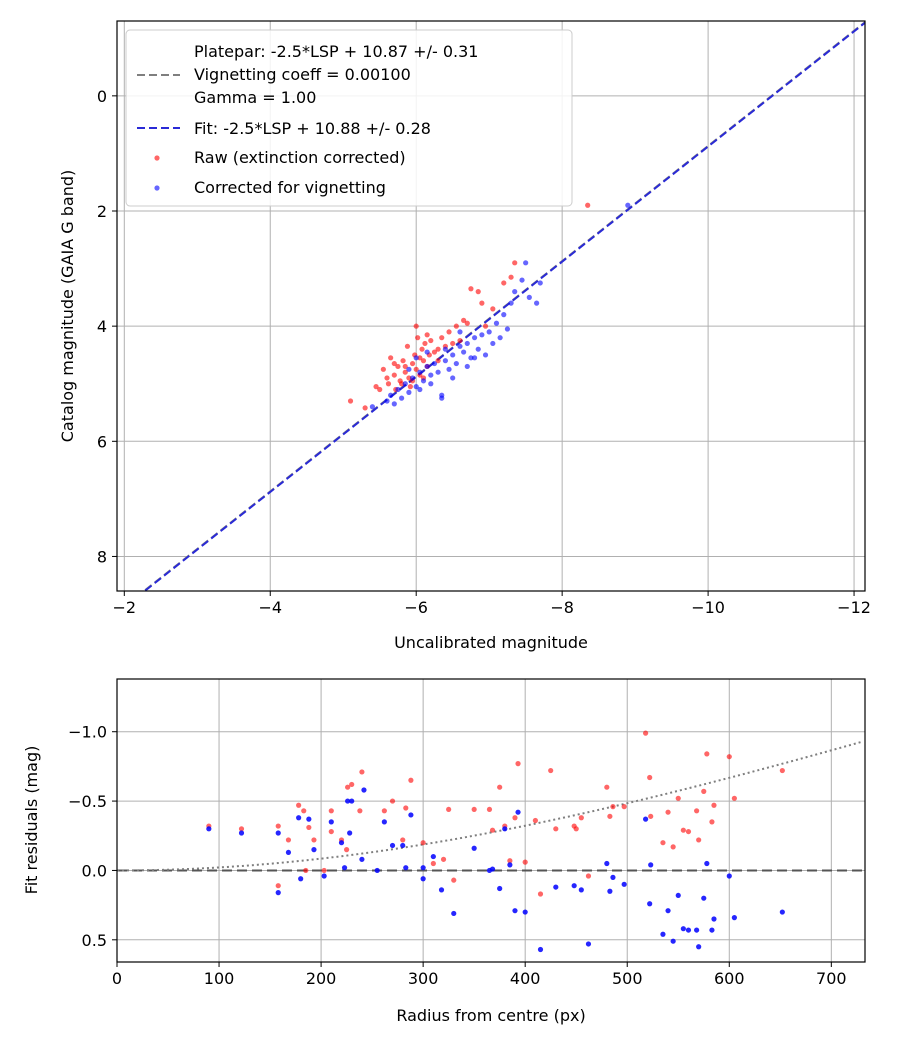  I want to click on bottom-xtick-label: 700, so click(831, 978).